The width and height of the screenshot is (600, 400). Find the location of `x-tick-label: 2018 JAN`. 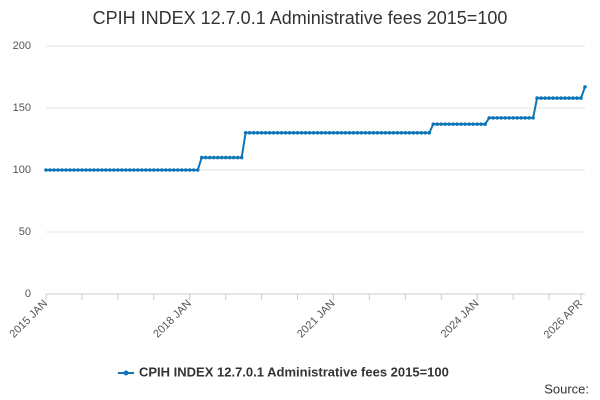

x-tick-label: 2018 JAN is located at coordinates (172, 319).